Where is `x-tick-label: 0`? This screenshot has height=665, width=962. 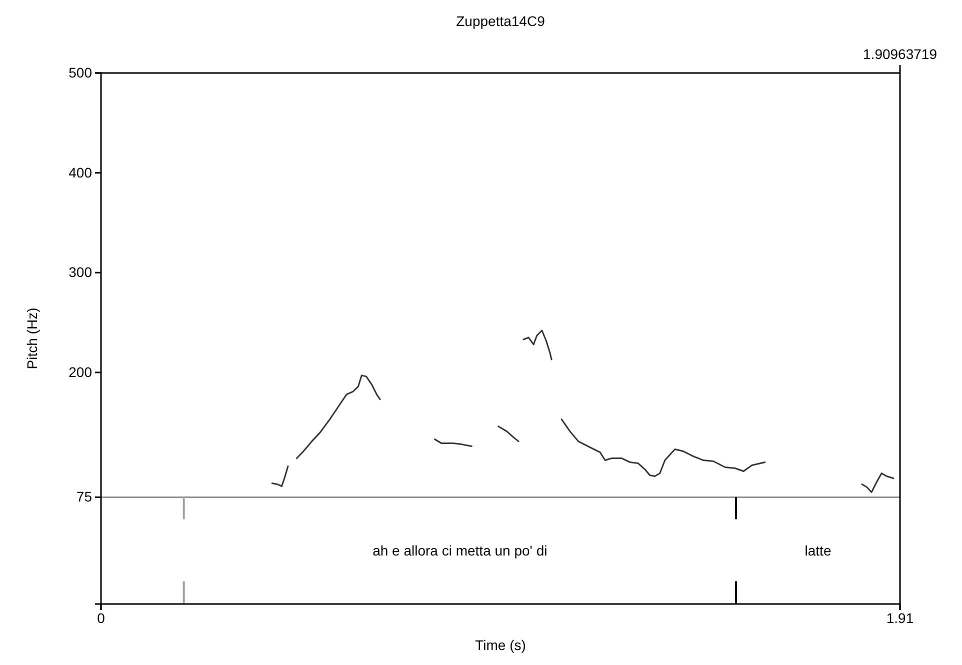 x-tick-label: 0 is located at coordinates (101, 618).